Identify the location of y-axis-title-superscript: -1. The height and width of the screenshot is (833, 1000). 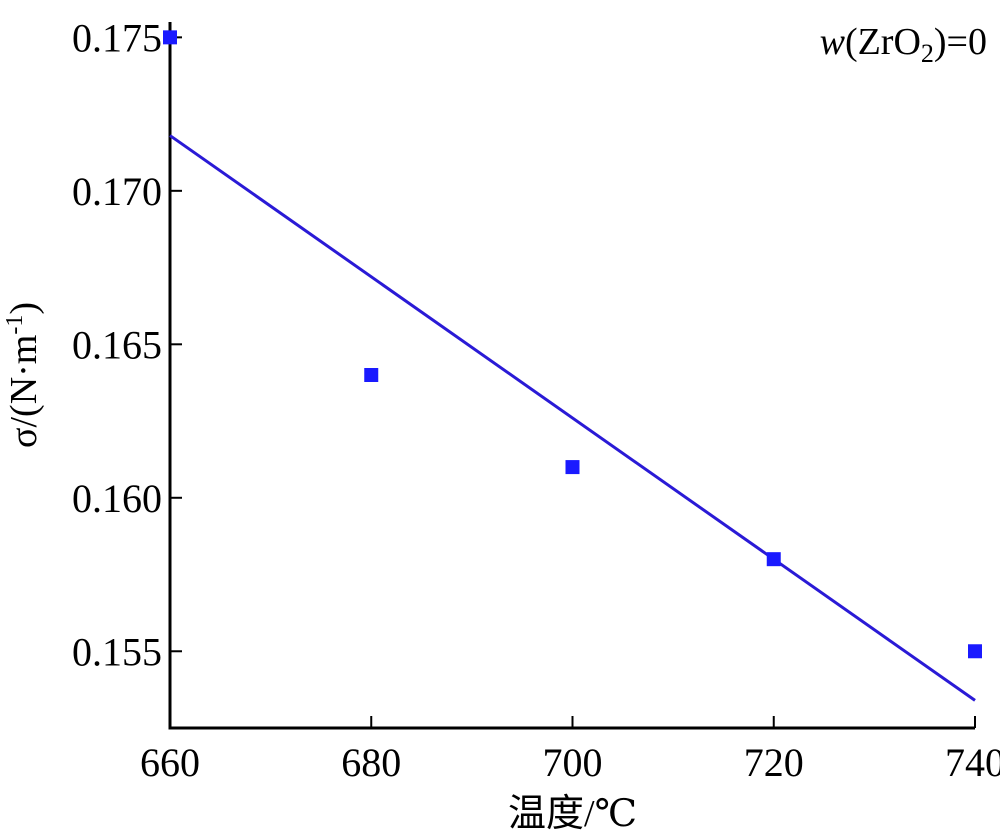
(15, 325).